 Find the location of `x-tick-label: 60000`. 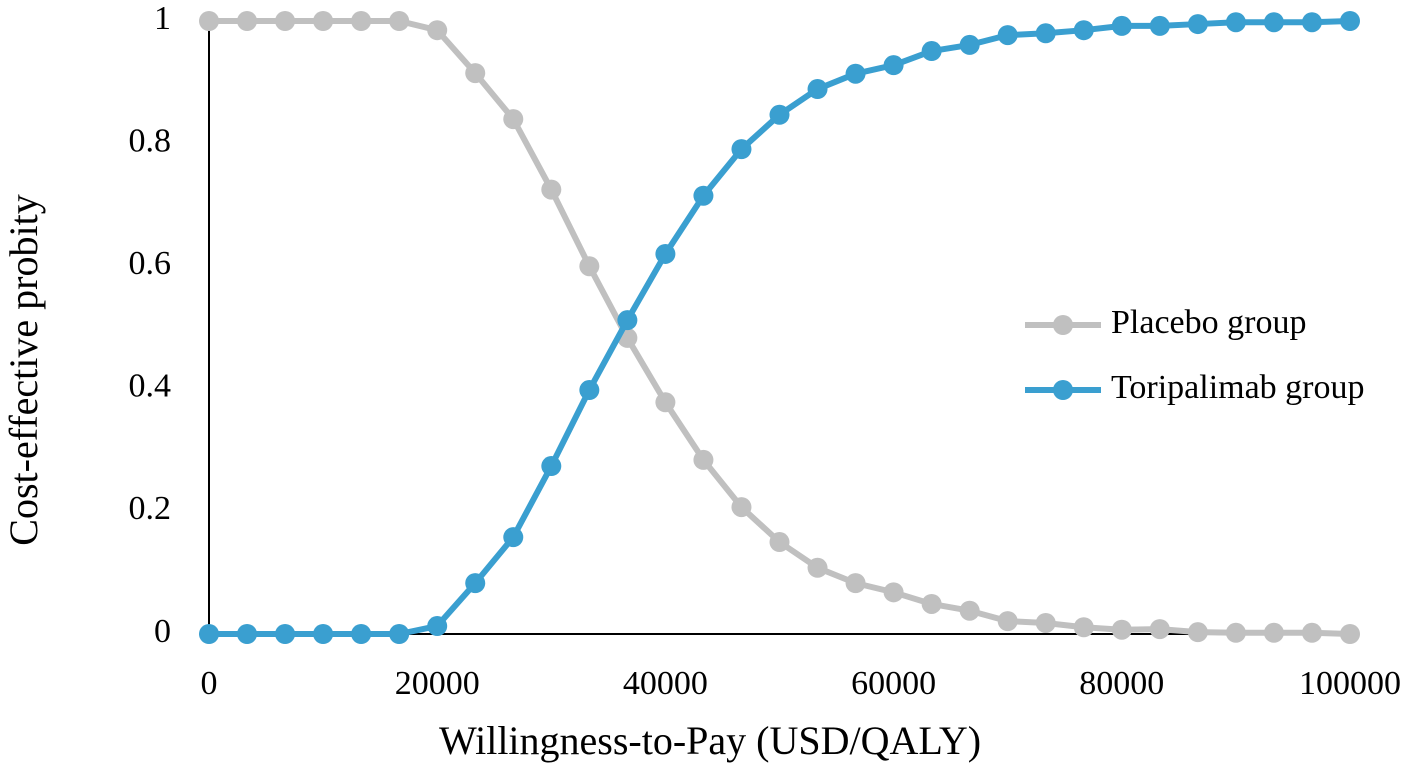

x-tick-label: 60000 is located at coordinates (893, 683).